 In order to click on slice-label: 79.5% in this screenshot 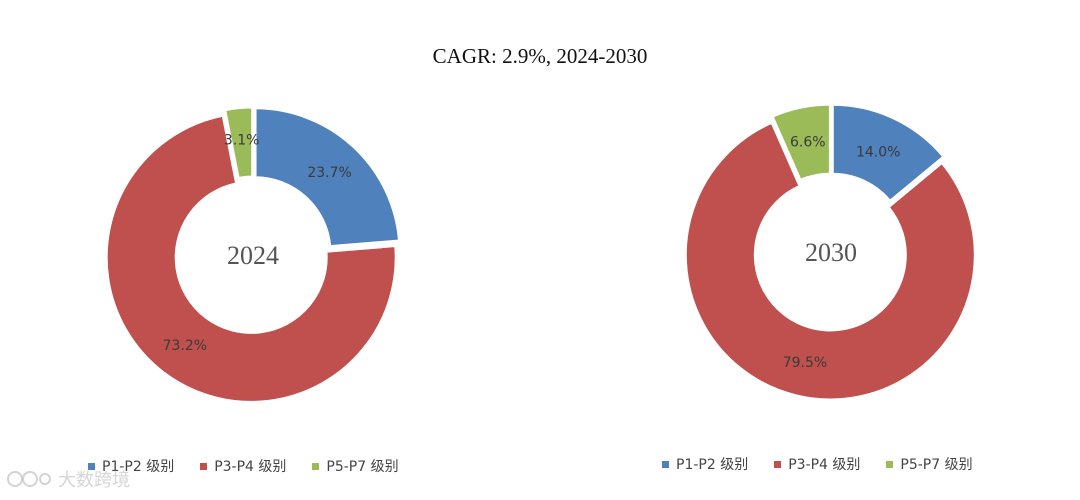, I will do `click(805, 363)`.